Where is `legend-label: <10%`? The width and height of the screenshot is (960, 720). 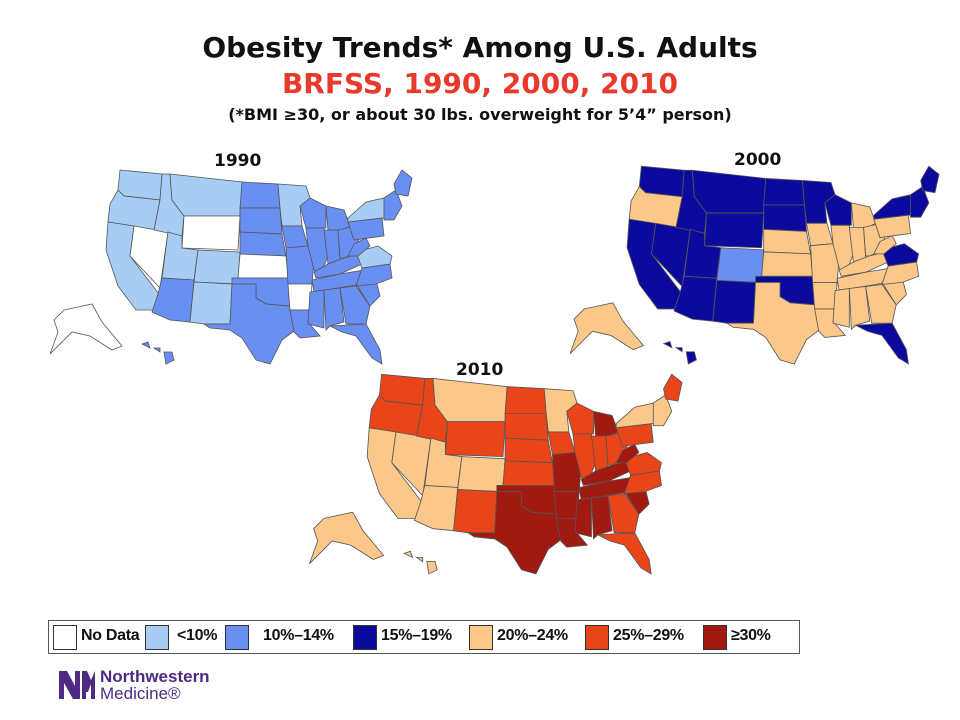 legend-label: <10% is located at coordinates (197, 635).